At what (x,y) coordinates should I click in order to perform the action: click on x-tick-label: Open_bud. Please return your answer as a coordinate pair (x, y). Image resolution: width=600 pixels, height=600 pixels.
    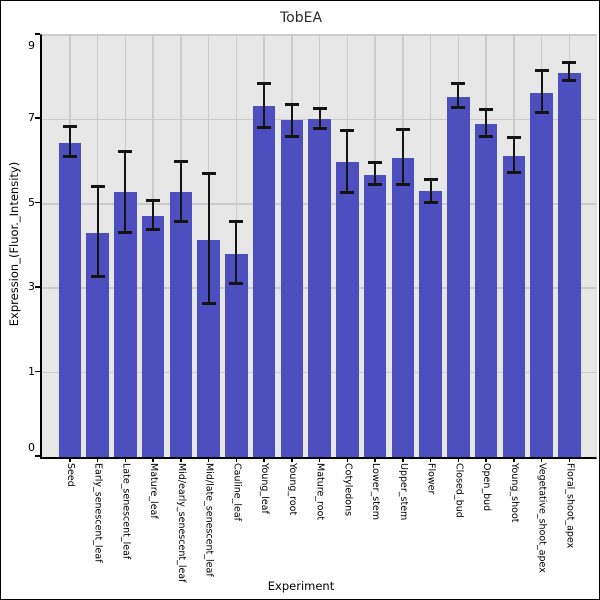
    Looking at the image, I should click on (487, 487).